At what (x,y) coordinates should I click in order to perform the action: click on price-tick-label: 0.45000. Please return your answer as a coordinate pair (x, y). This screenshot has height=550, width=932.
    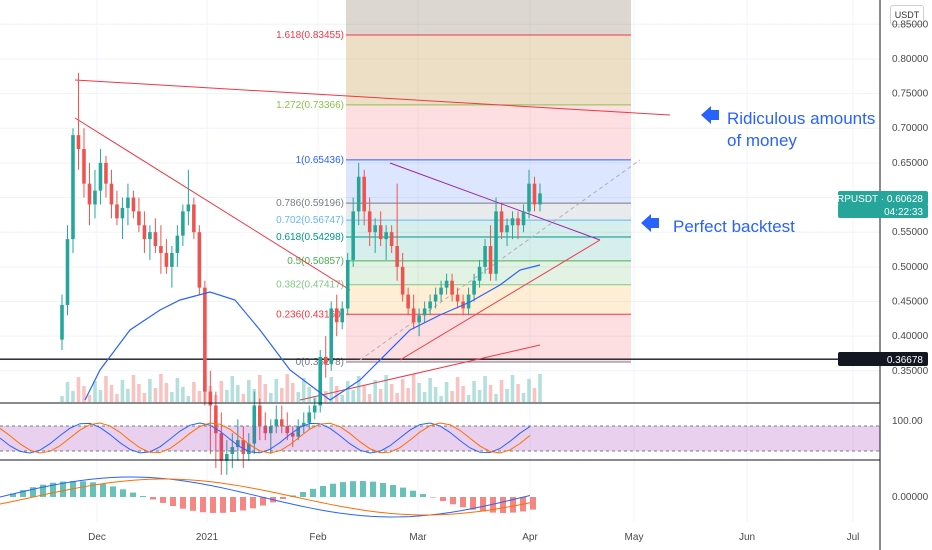
    Looking at the image, I should click on (910, 302).